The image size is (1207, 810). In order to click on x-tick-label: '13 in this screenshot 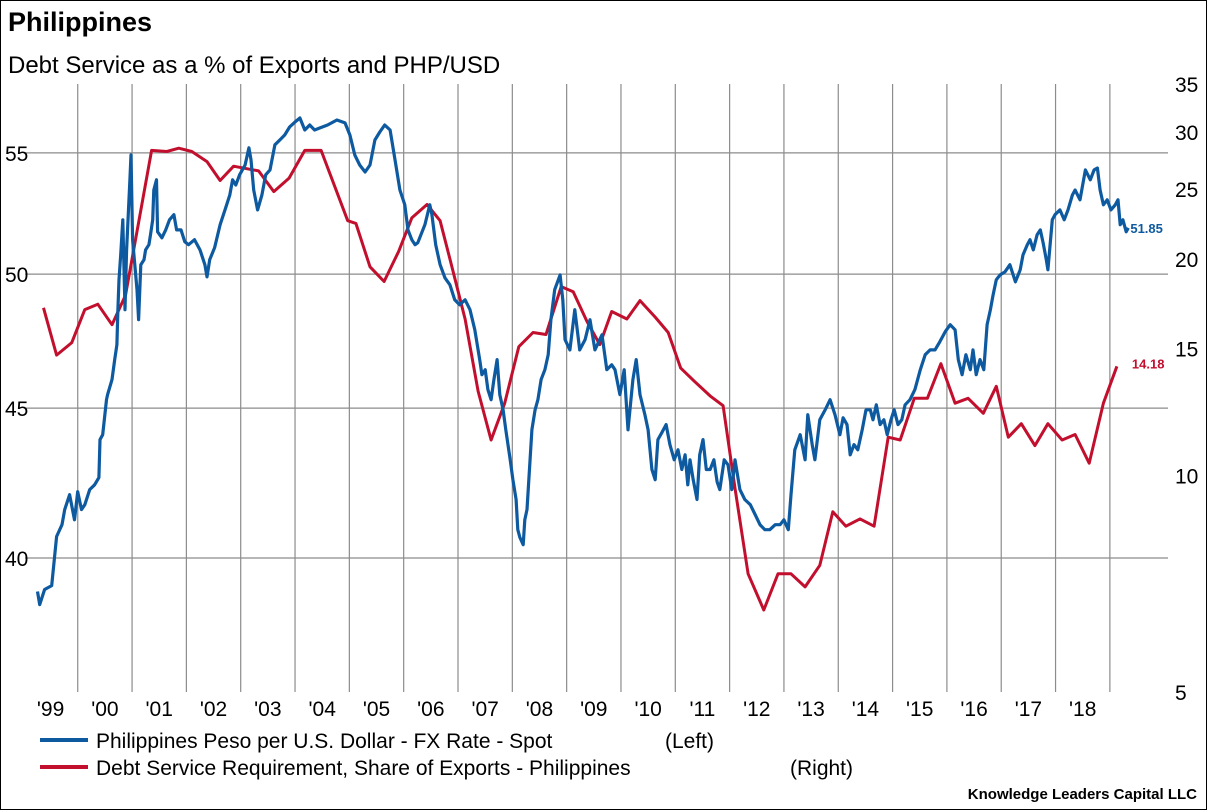, I will do `click(810, 709)`.